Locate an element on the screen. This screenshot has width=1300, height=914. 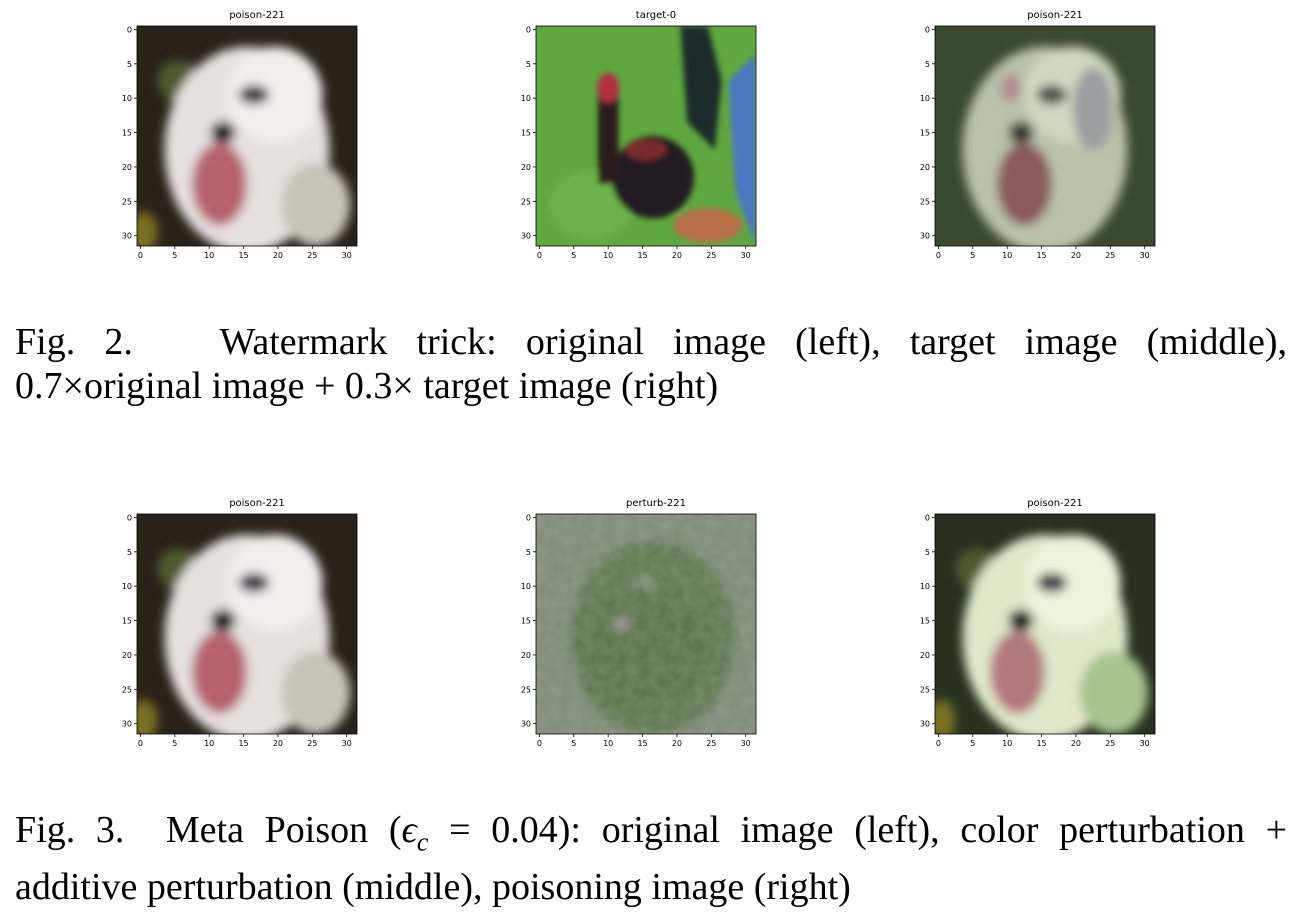
coefficient: 0.3 is located at coordinates (368, 386).